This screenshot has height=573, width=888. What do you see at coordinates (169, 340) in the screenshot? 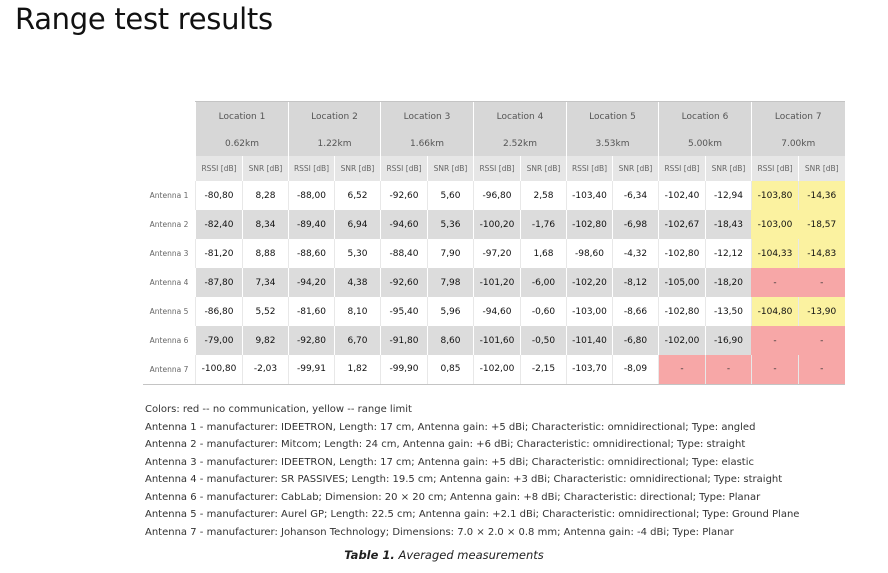
I see `row-label: Antenna 6` at bounding box center [169, 340].